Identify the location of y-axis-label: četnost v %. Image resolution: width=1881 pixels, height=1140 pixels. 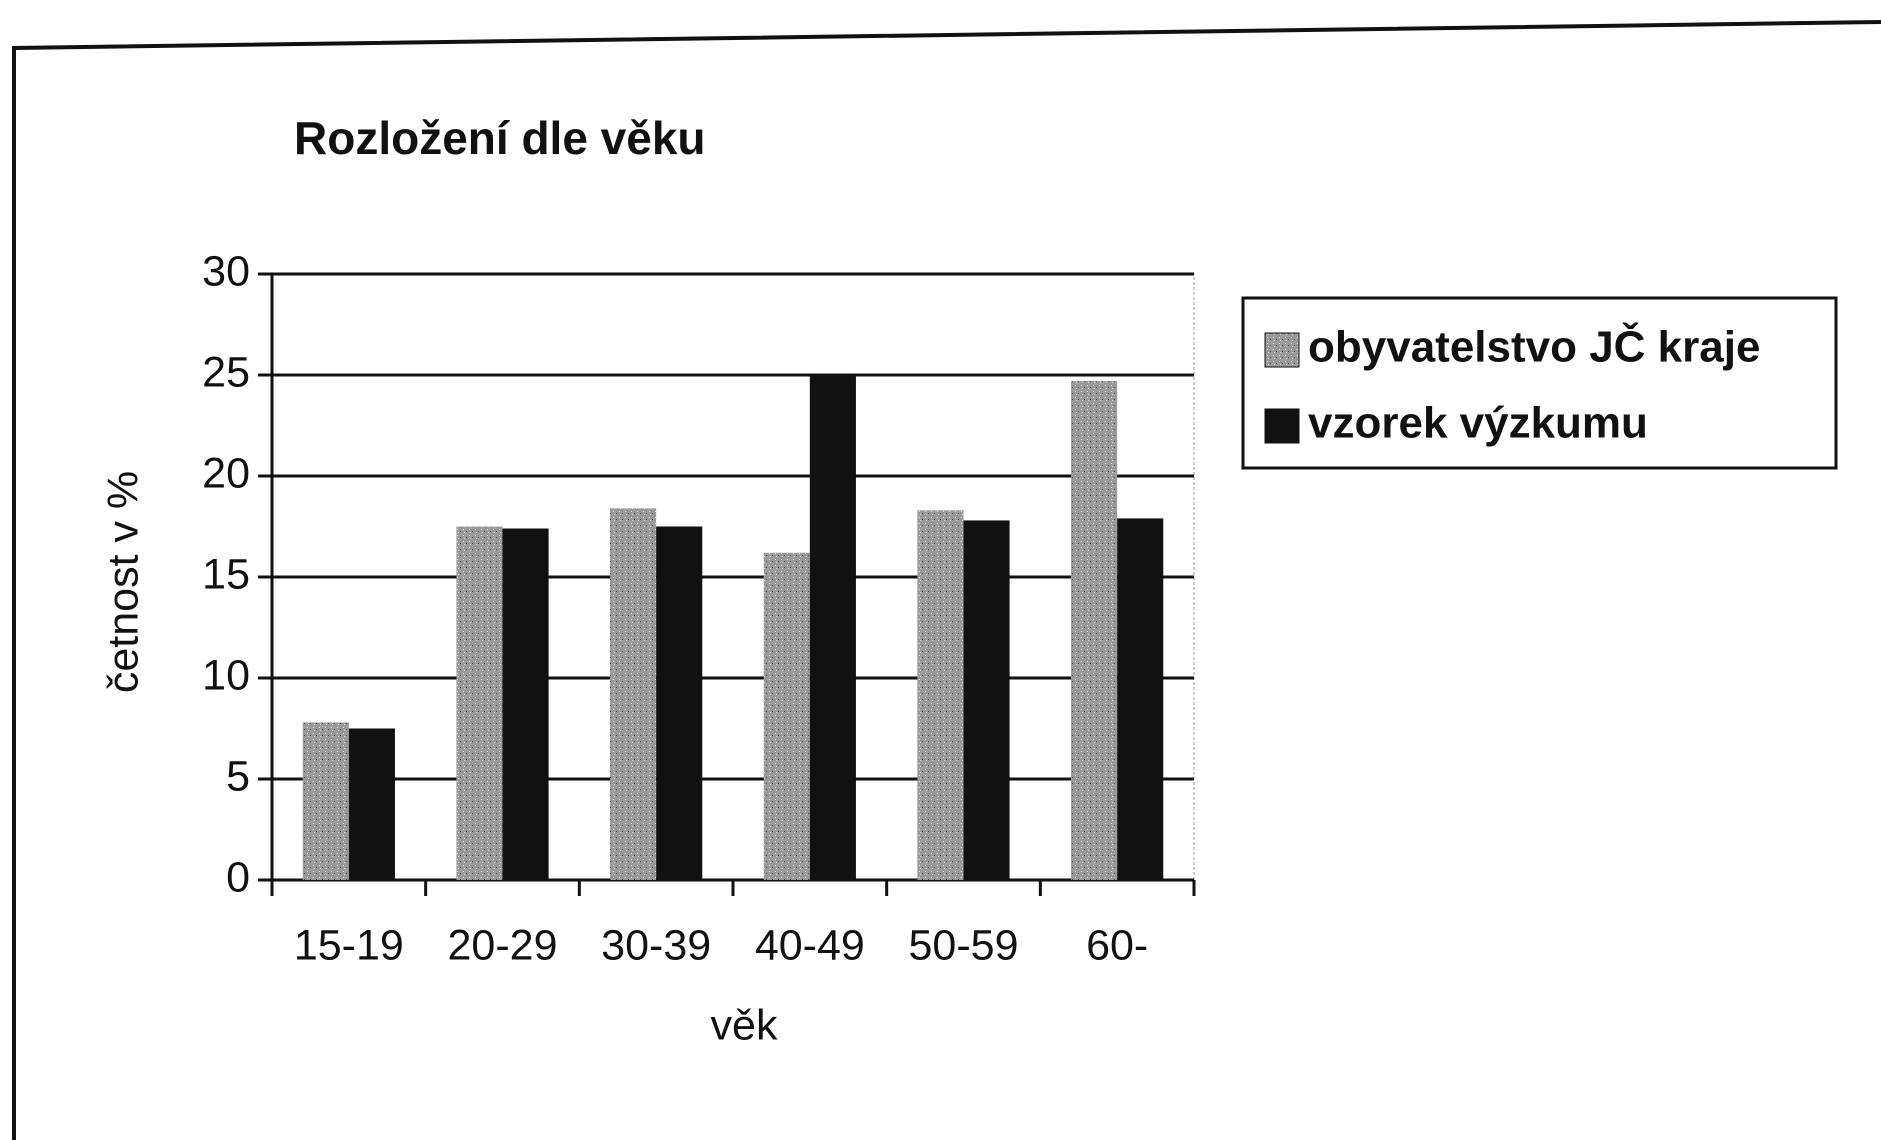
(123, 582).